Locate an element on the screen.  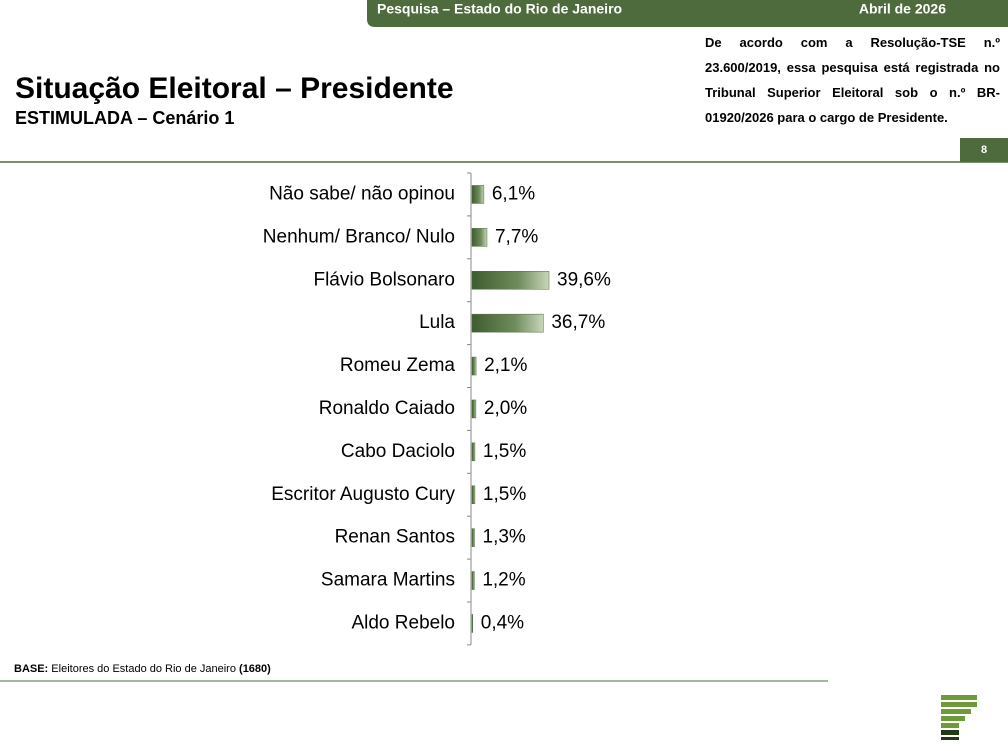
category-label: Escritor Augusto Cury is located at coordinates (363, 494).